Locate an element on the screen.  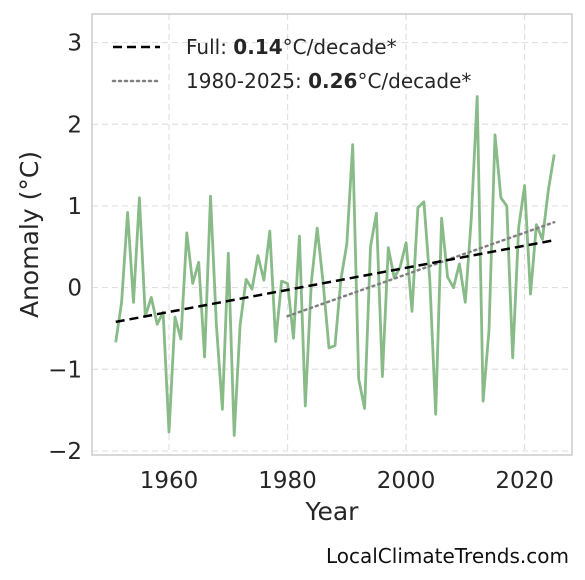
y-axis-title: Anomaly (°C) is located at coordinates (29, 234).